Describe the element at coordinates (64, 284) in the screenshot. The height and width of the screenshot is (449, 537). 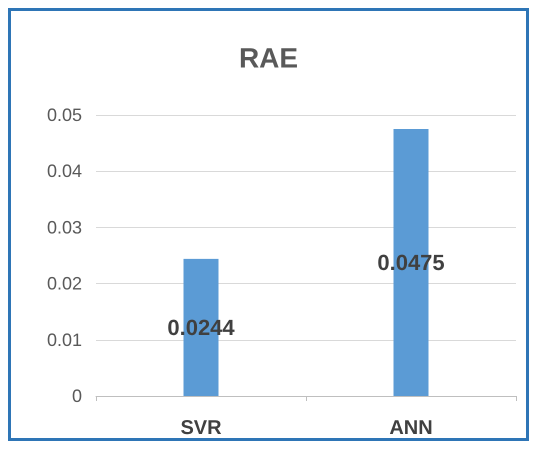
I see `y-tick-label: 0.02` at that location.